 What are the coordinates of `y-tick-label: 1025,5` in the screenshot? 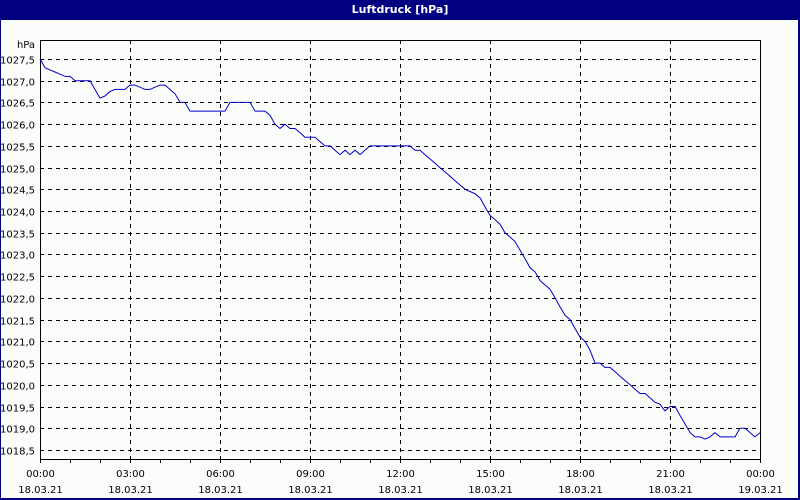 It's located at (18, 148).